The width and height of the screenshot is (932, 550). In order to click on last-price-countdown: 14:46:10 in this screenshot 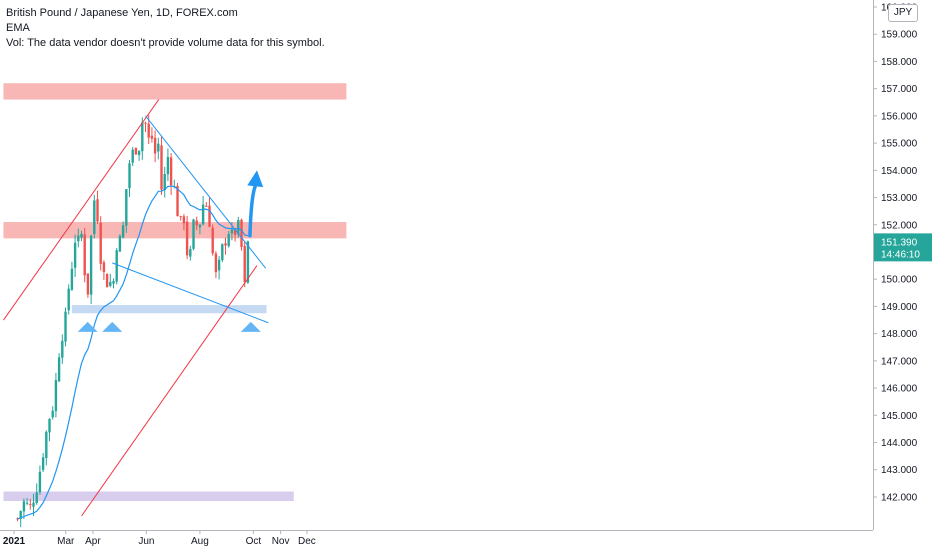, I will do `click(900, 254)`.